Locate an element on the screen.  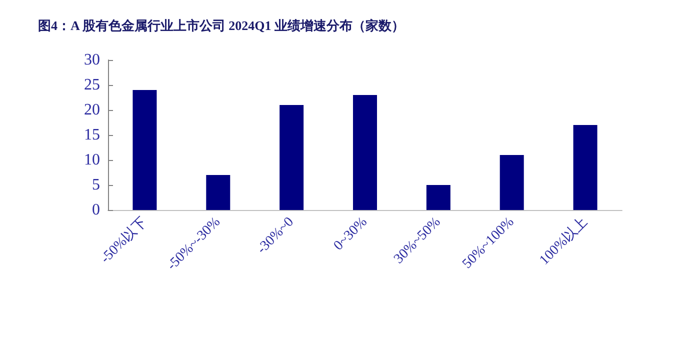
y-tick-label: 20 is located at coordinates (92, 110).